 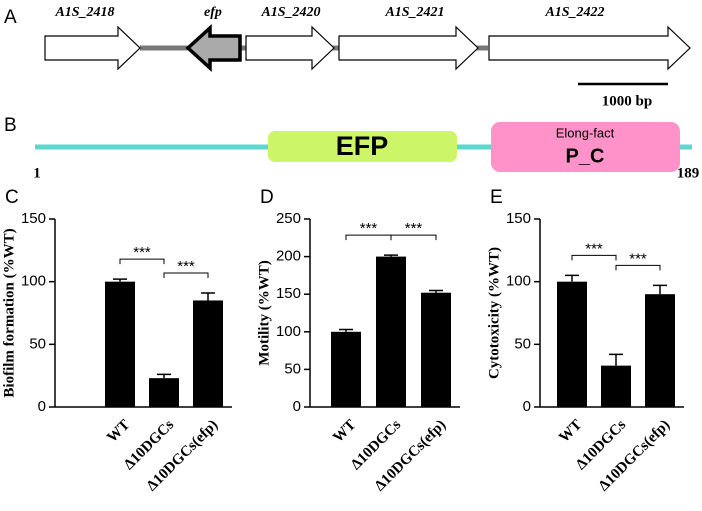 I want to click on y-tick-label: 200, so click(x=288, y=256).